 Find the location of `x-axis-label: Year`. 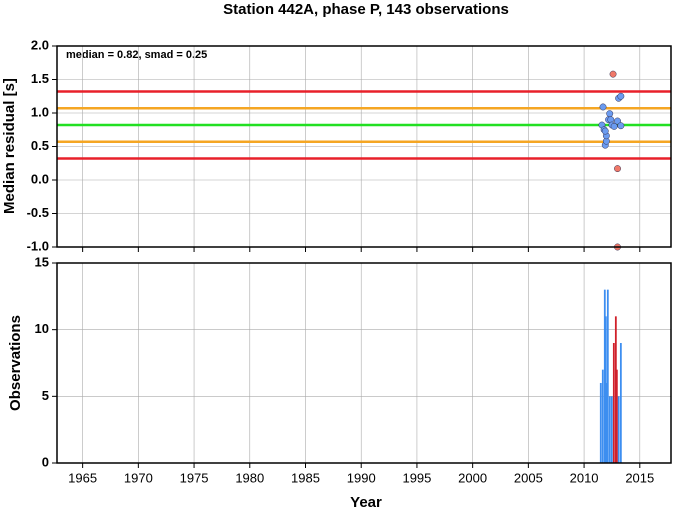

x-axis-label: Year is located at coordinates (366, 502).